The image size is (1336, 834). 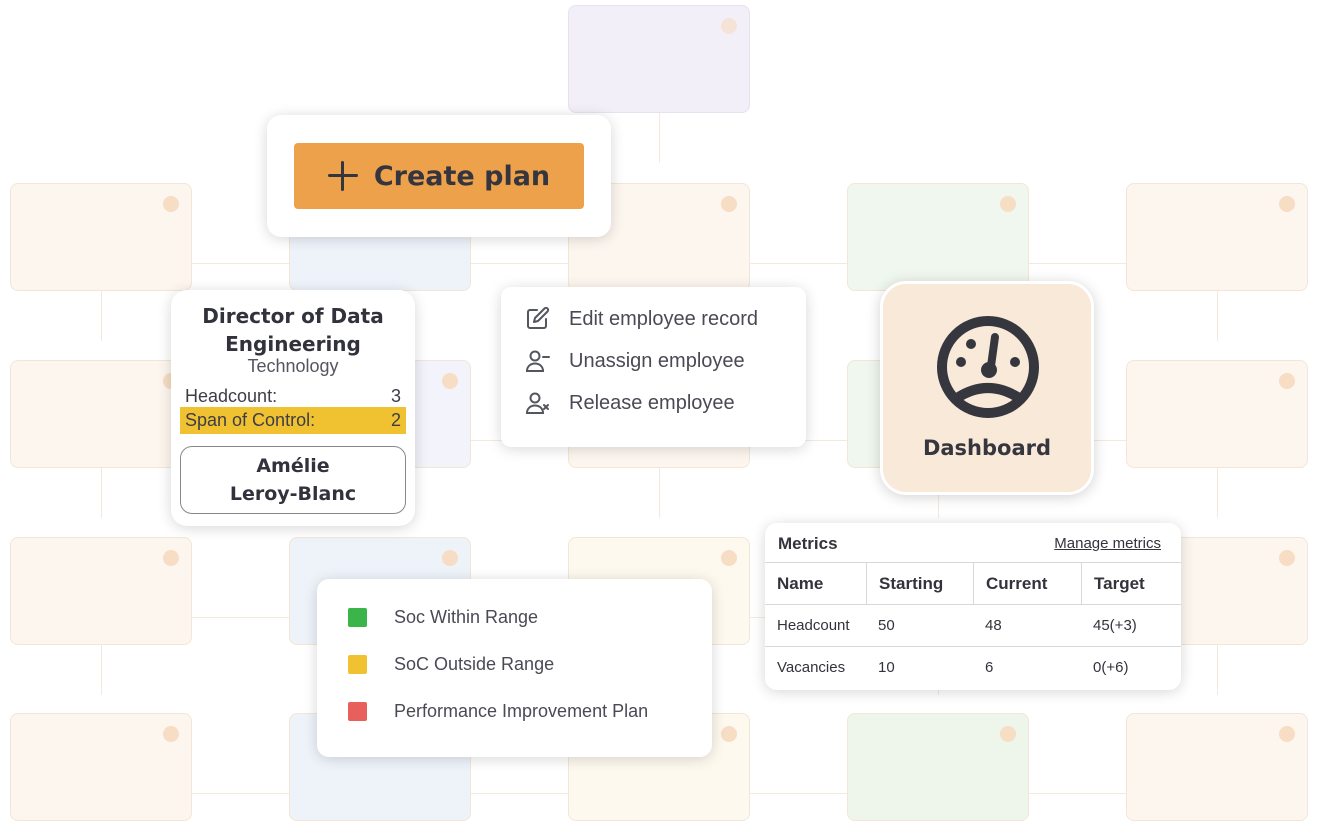 I want to click on column-header: Starting, so click(x=919, y=584).